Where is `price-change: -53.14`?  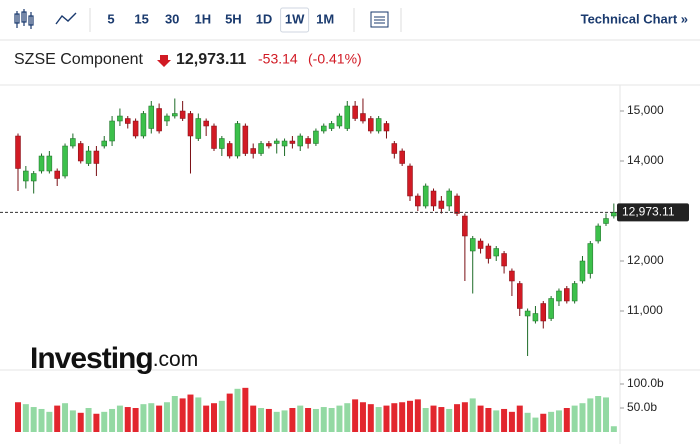
price-change: -53.14 is located at coordinates (278, 59).